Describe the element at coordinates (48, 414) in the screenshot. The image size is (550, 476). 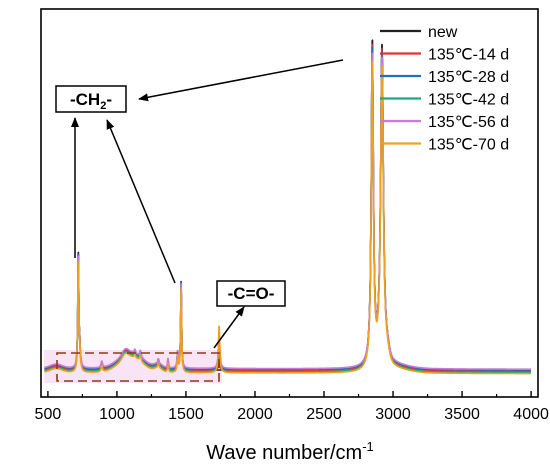
I see `x-tick-label-500: 500` at that location.